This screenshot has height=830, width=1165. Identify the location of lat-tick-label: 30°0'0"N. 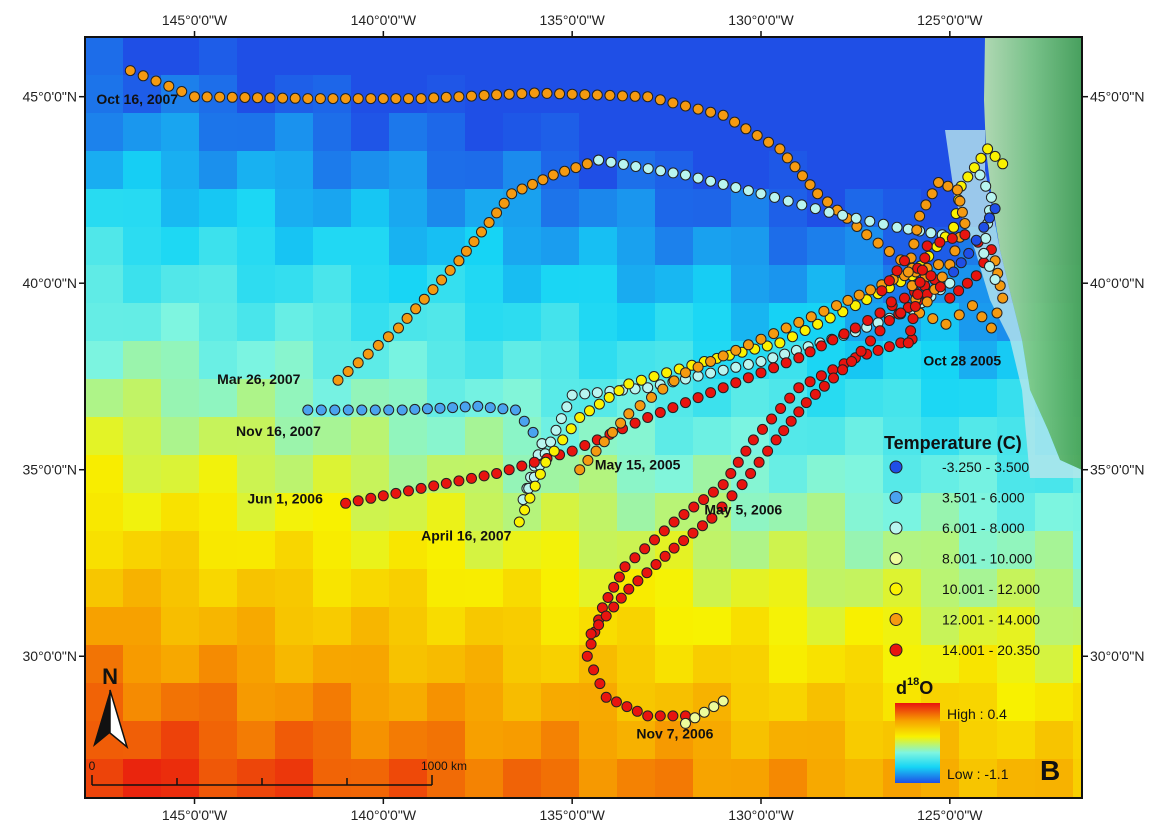
(50, 656).